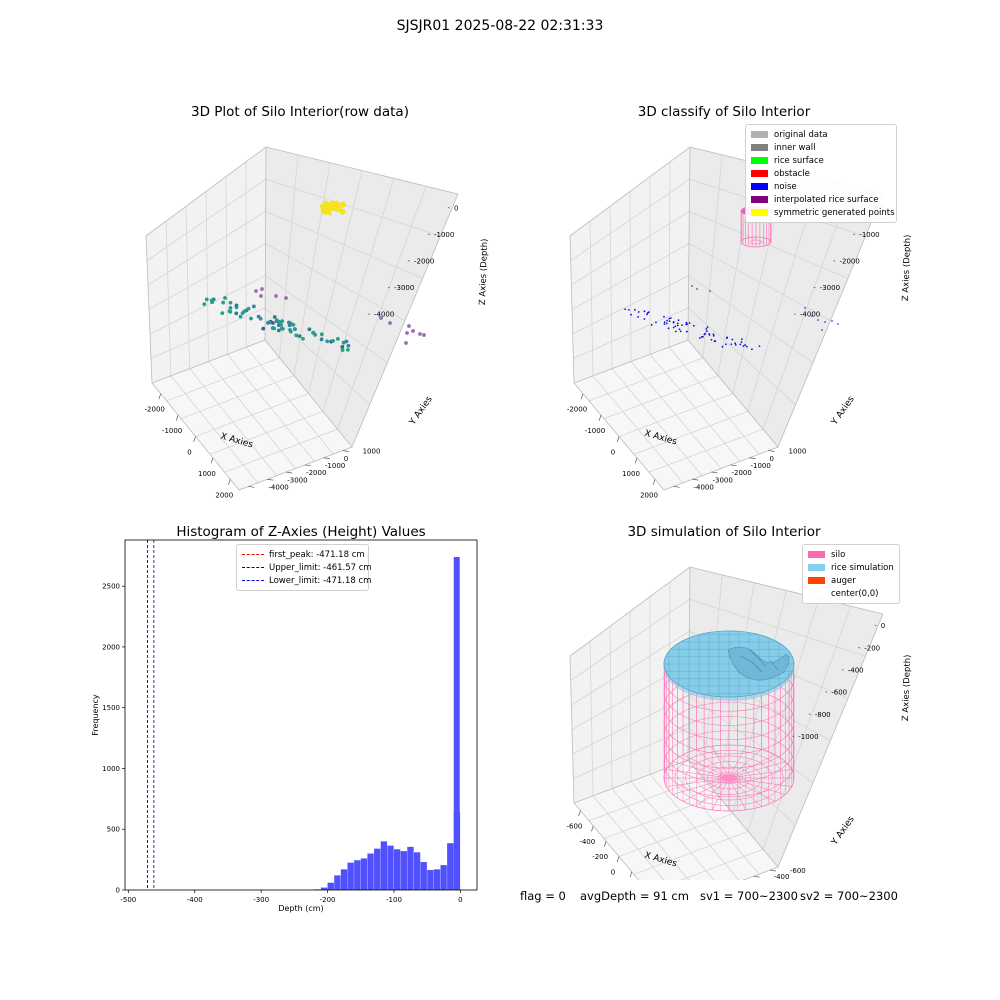 The height and width of the screenshot is (1000, 1000). Describe the element at coordinates (424, 262) in the screenshot. I see `p1-ztick-label: -2000` at that location.